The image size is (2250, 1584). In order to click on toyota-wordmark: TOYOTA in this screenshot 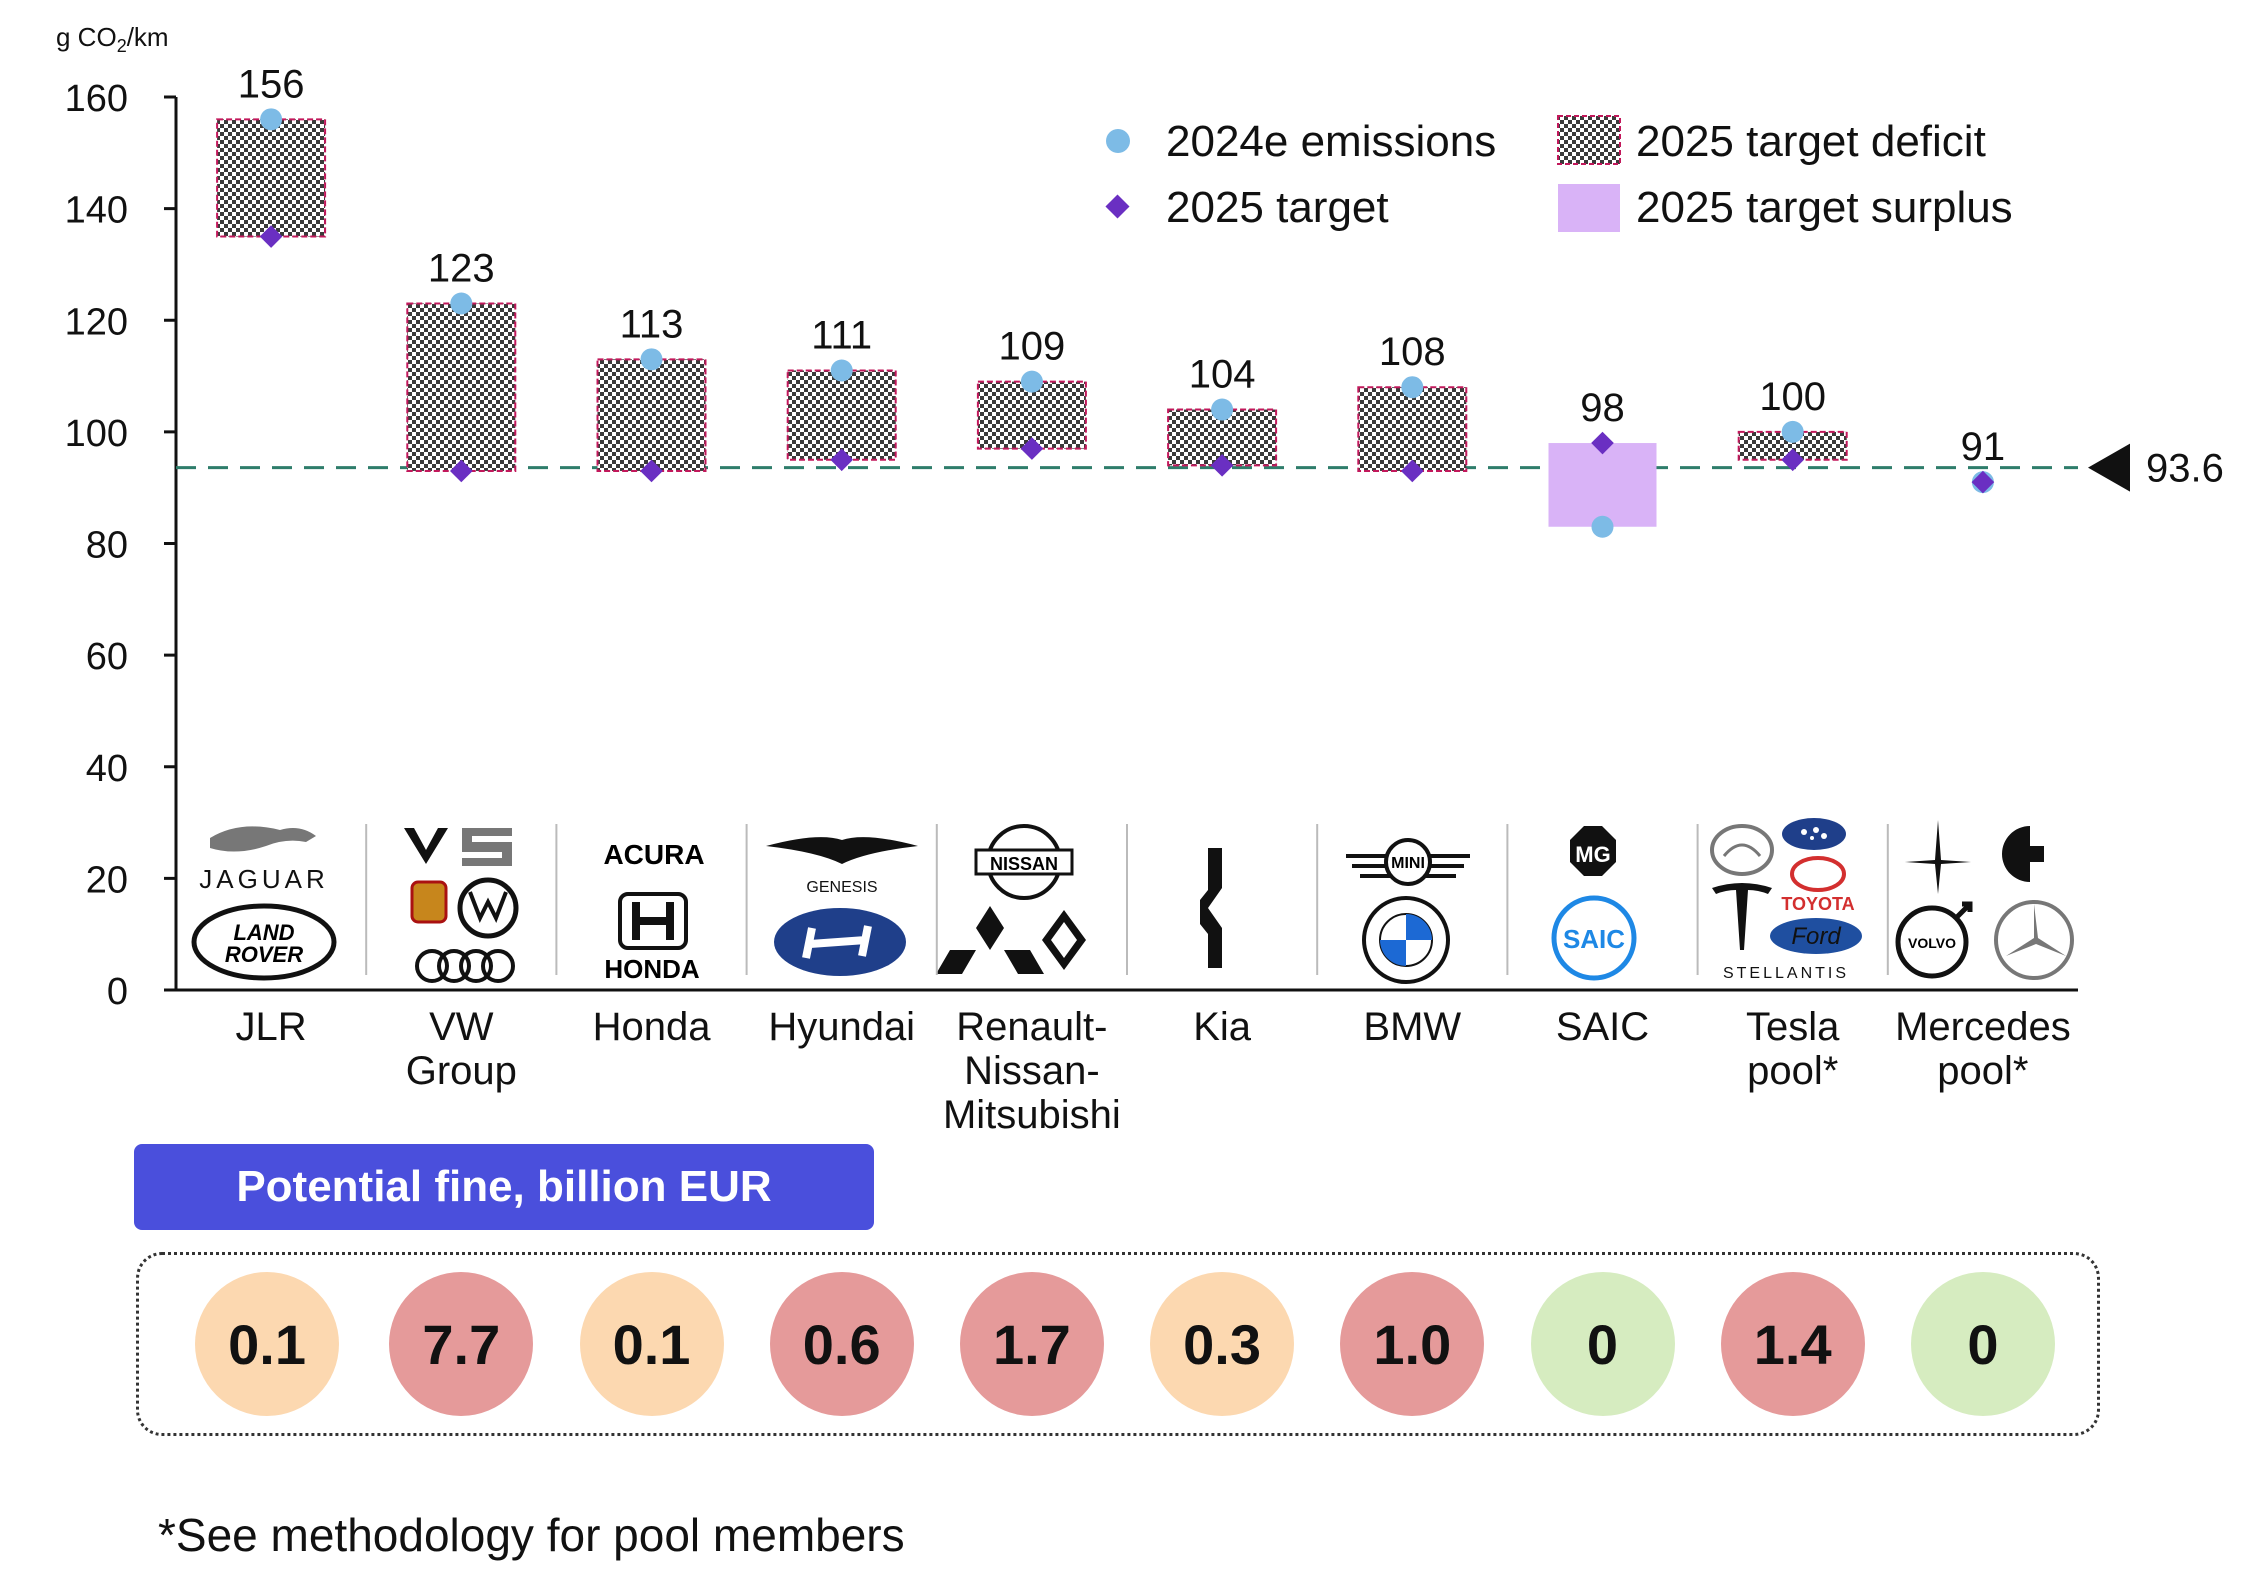, I will do `click(1817, 904)`.